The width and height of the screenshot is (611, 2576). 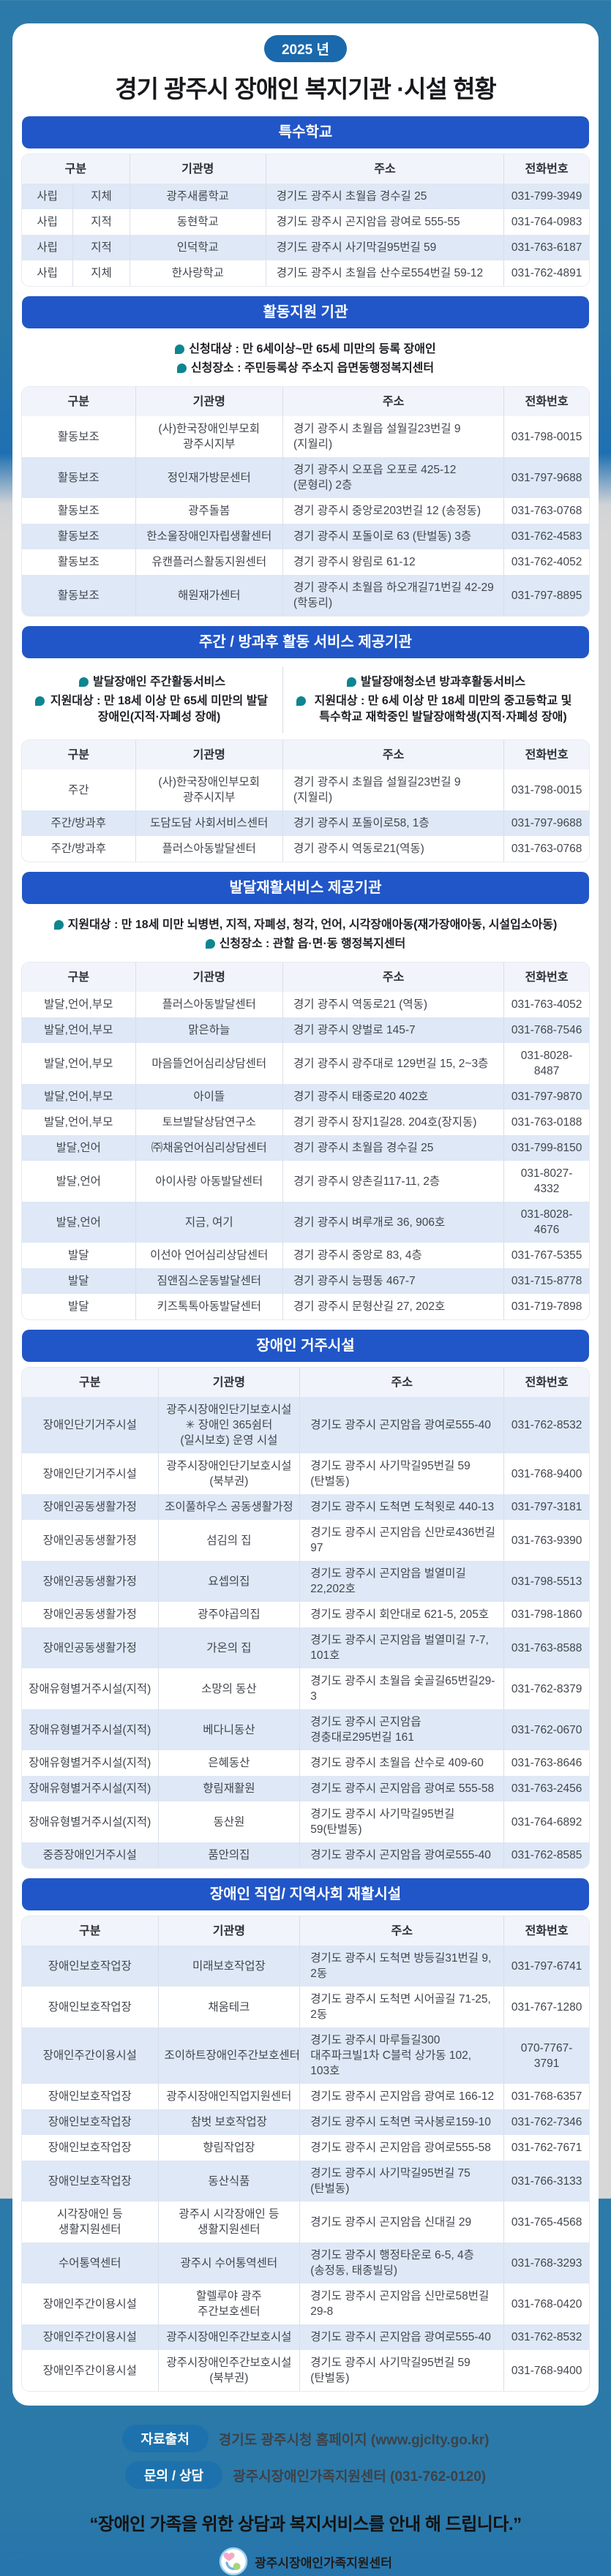 I want to click on source-text: 경기도 광주시청 홈페이지 (www.gjclty.go.kr), so click(x=354, y=2440).